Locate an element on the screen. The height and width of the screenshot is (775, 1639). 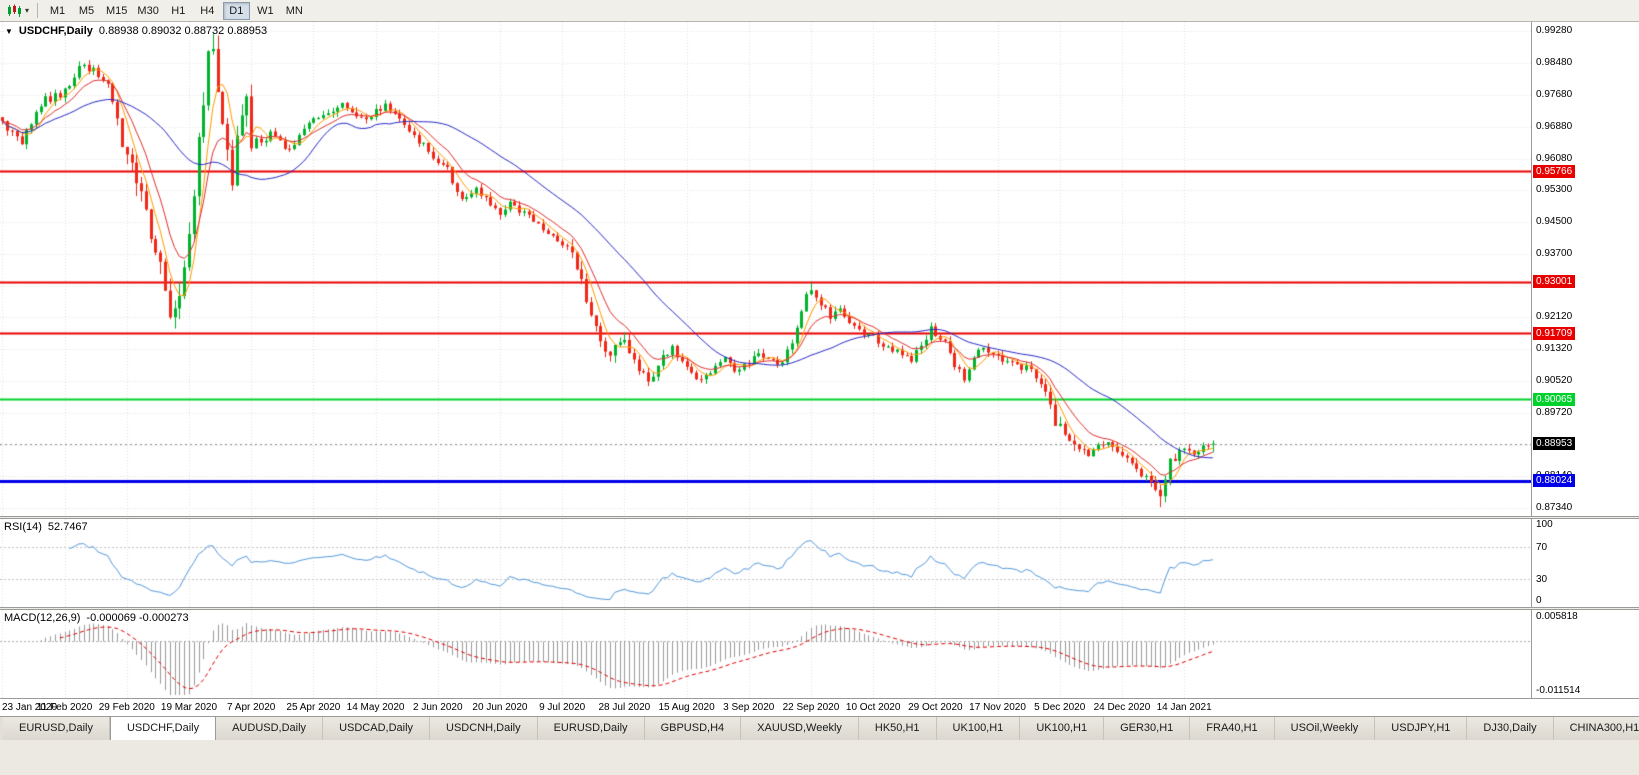
rsi-axis-label: 30 is located at coordinates (1542, 580).